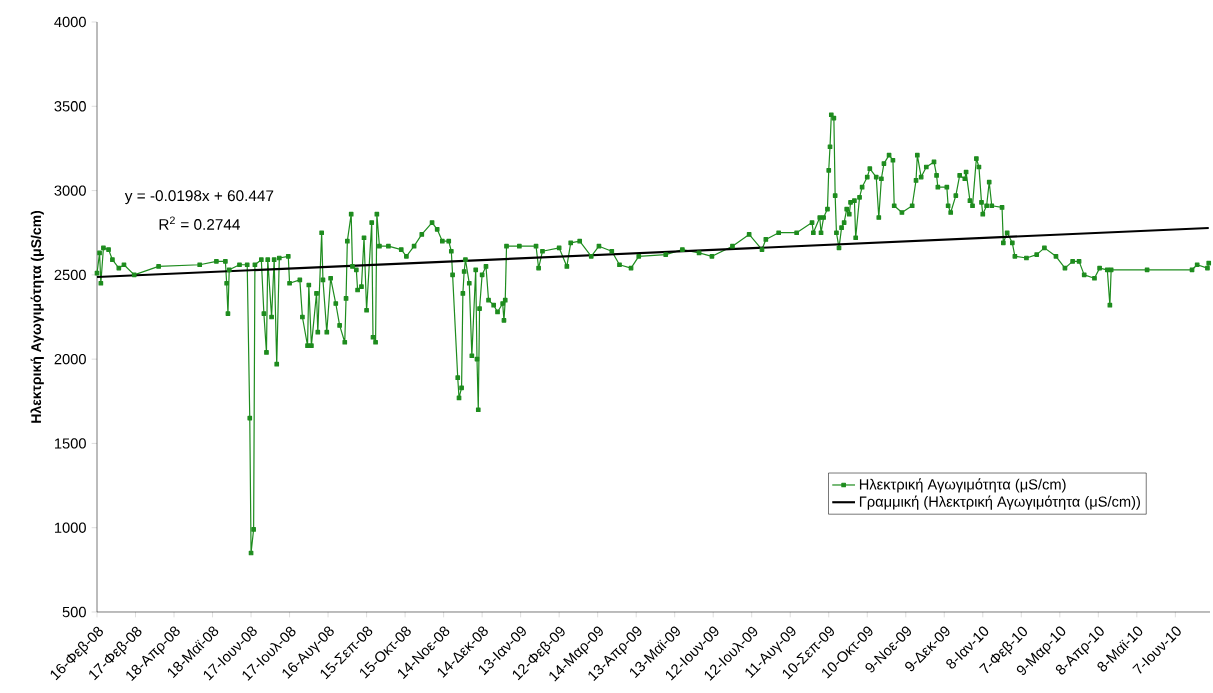 This screenshot has width=1213, height=693. I want to click on y-tick-label: 3500, so click(70, 106).